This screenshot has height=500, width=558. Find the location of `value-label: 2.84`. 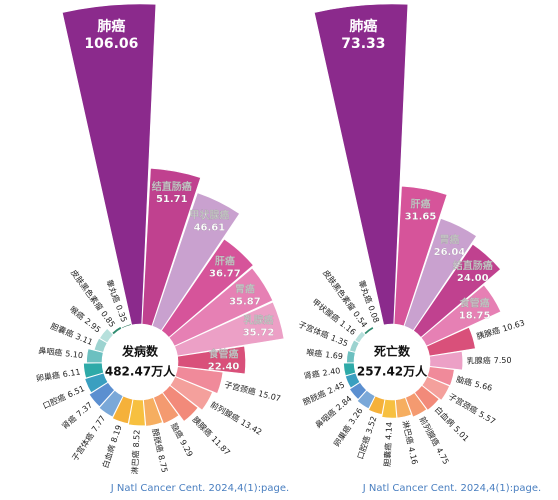

value-label: 2.84 is located at coordinates (343, 403).